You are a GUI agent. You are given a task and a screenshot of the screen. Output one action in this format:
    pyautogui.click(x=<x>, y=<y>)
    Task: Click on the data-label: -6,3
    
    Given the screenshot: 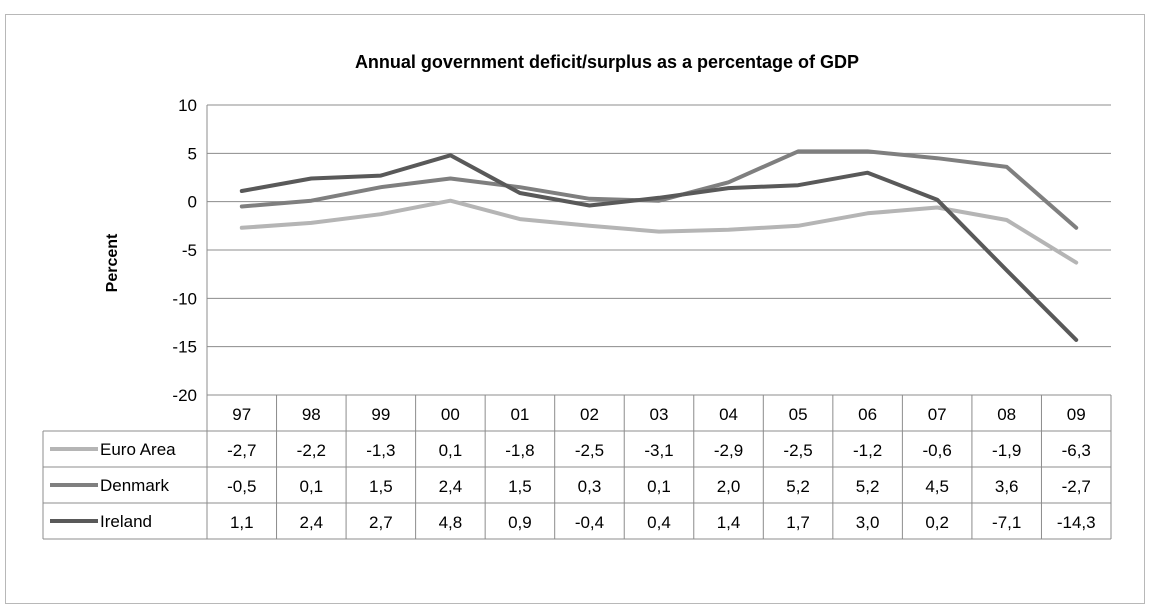 What is the action you would take?
    pyautogui.click(x=1076, y=450)
    